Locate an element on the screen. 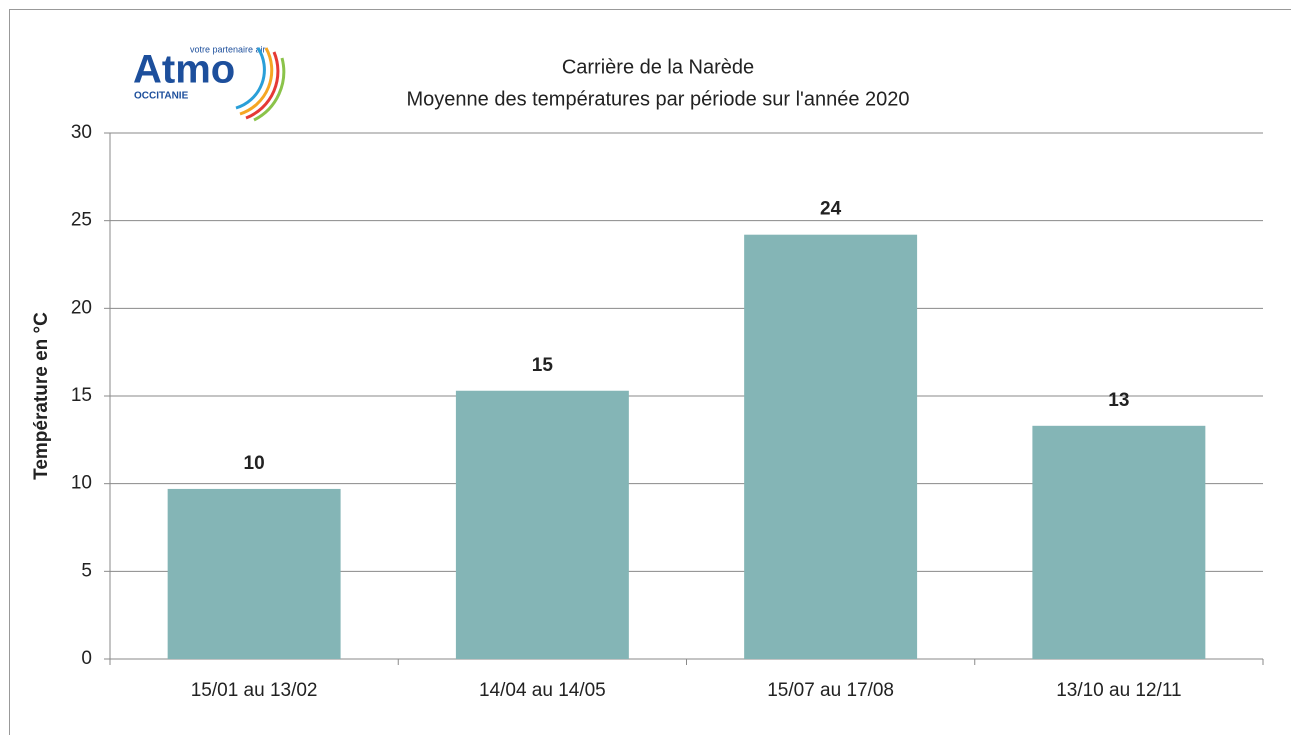 Image resolution: width=1291 pixels, height=735 pixels. data-label: 13 is located at coordinates (1118, 400).